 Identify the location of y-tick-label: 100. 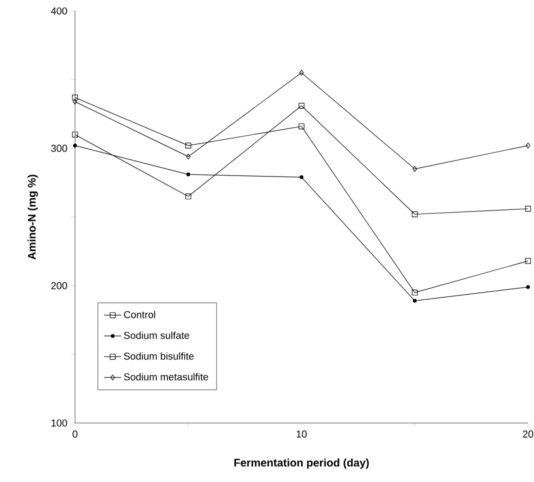
(60, 423).